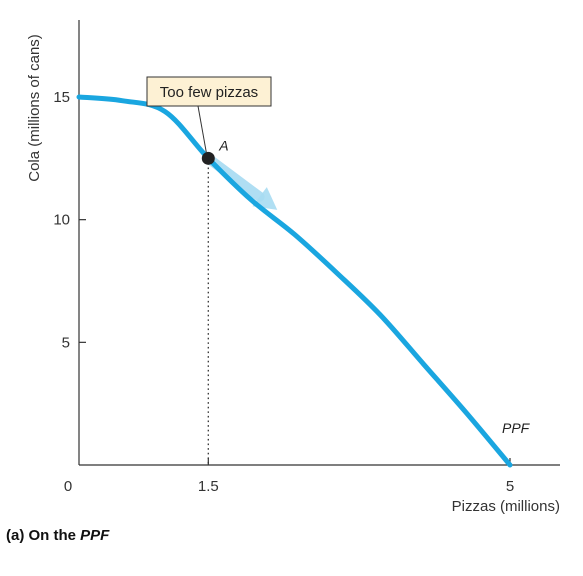 The height and width of the screenshot is (576, 583). What do you see at coordinates (68, 486) in the screenshot?
I see `x-tick-label: 0` at bounding box center [68, 486].